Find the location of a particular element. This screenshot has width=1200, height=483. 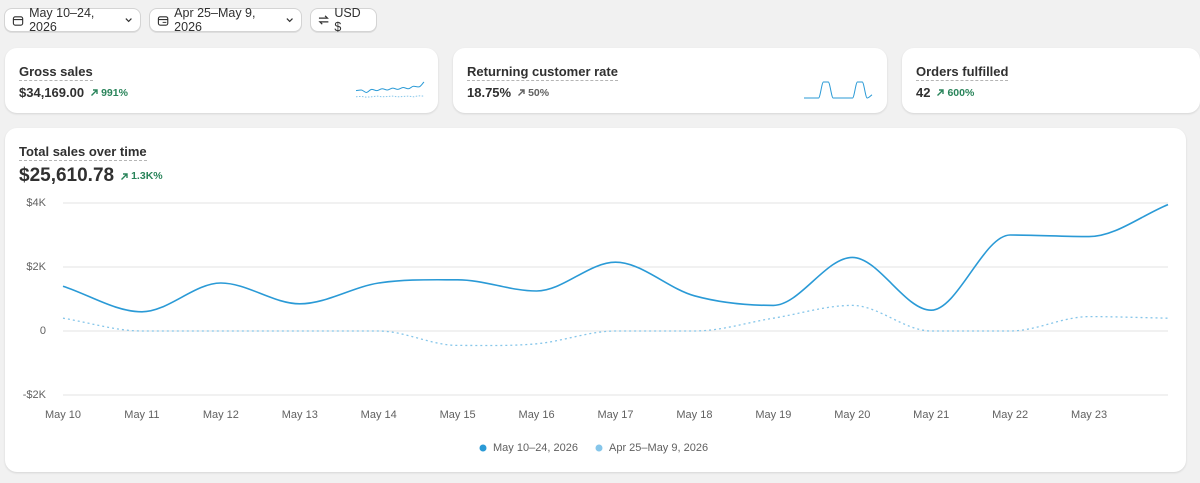

metric-value: 42 is located at coordinates (923, 92).